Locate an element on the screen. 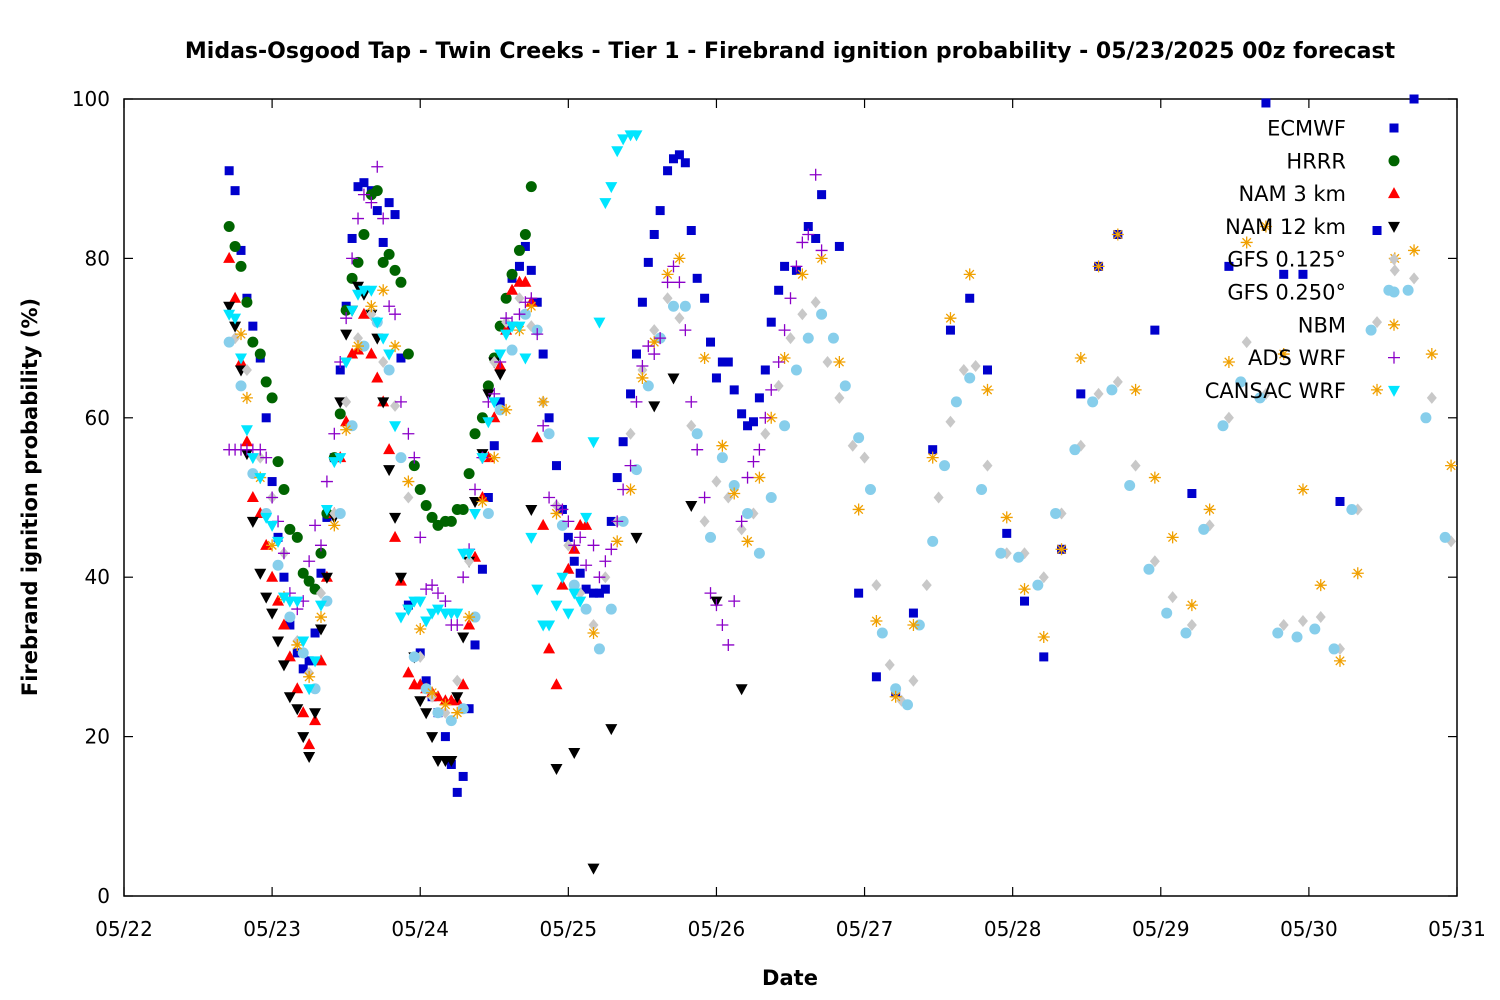 This screenshot has width=1500, height=1000. legend-label: ADS WRF is located at coordinates (1297, 358).